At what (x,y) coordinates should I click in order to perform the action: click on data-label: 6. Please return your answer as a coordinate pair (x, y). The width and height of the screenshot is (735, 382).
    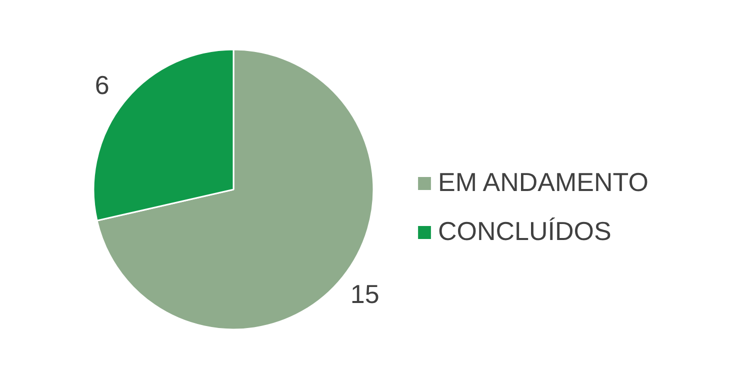
    Looking at the image, I should click on (102, 85).